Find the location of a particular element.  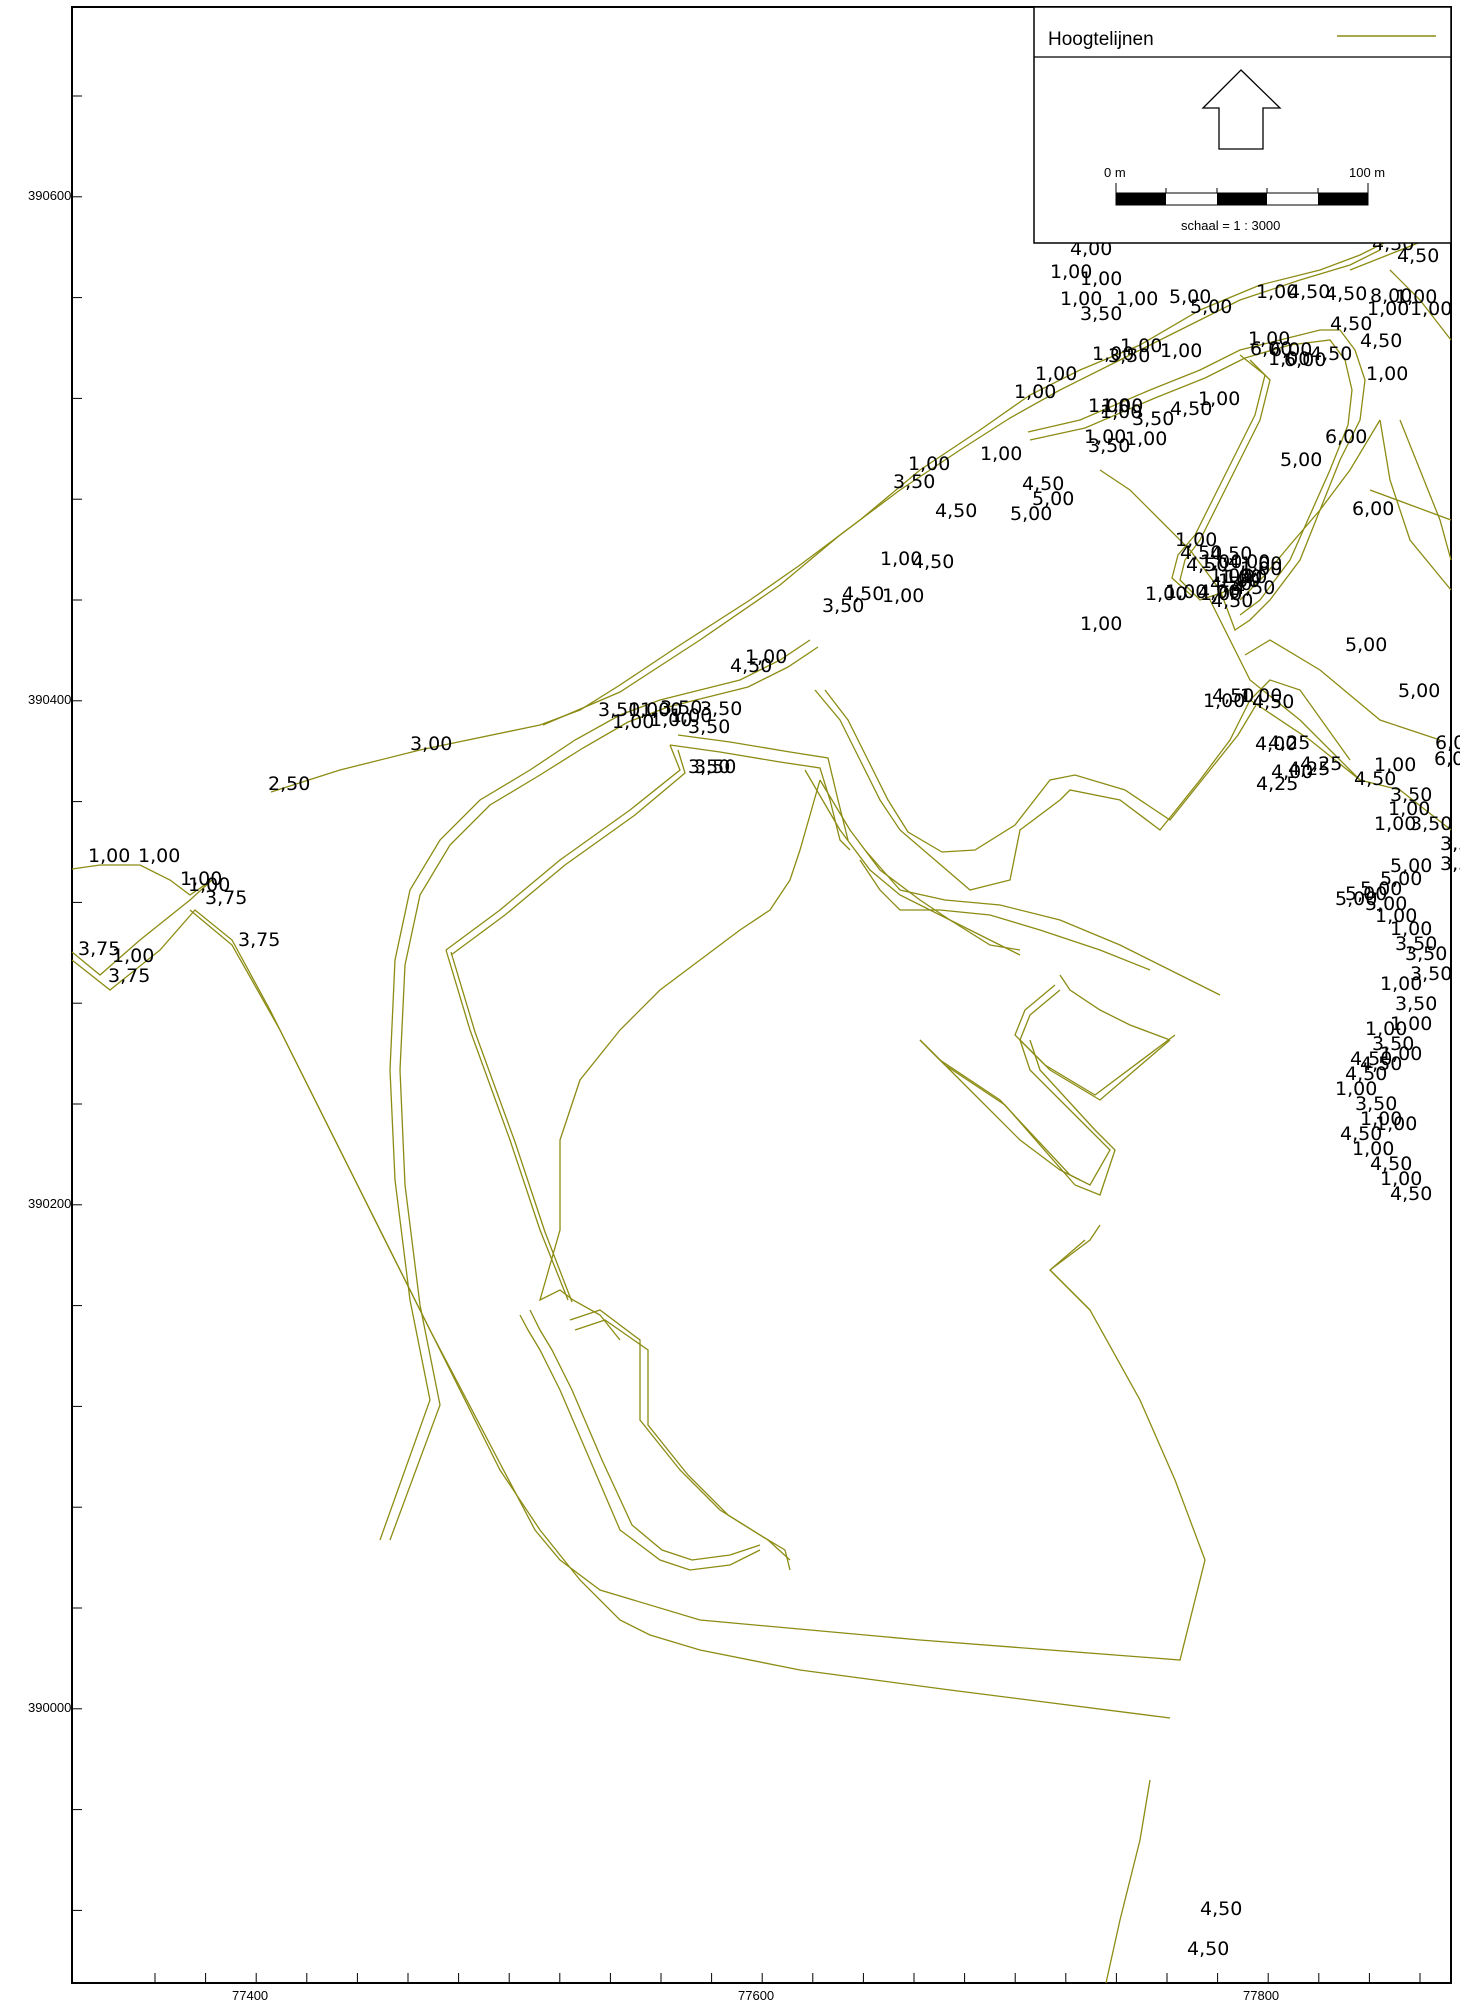

contour-label: 2,50 is located at coordinates (289, 784).